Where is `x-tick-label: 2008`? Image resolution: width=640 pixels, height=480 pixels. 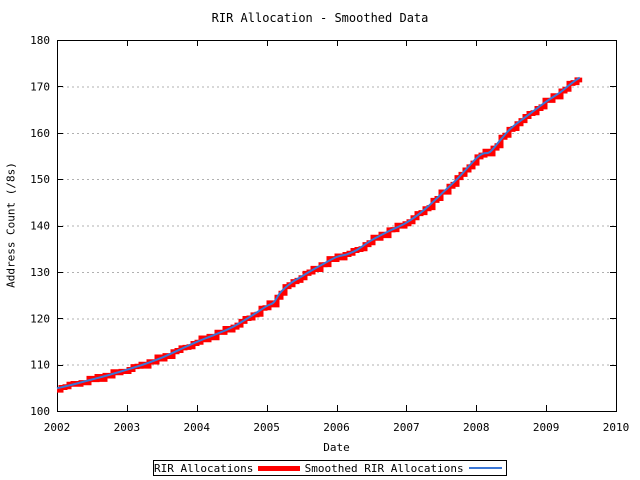
x-tick-label: 2008 is located at coordinates (476, 427).